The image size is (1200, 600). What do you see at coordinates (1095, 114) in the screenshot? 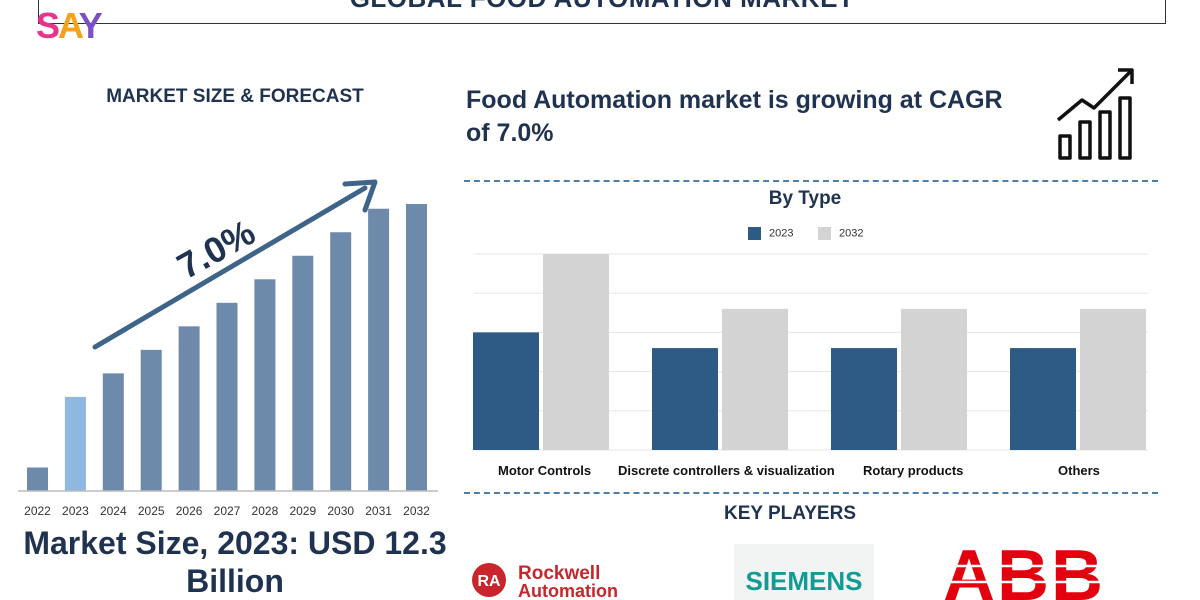
I see `growth-chart-icon` at bounding box center [1095, 114].